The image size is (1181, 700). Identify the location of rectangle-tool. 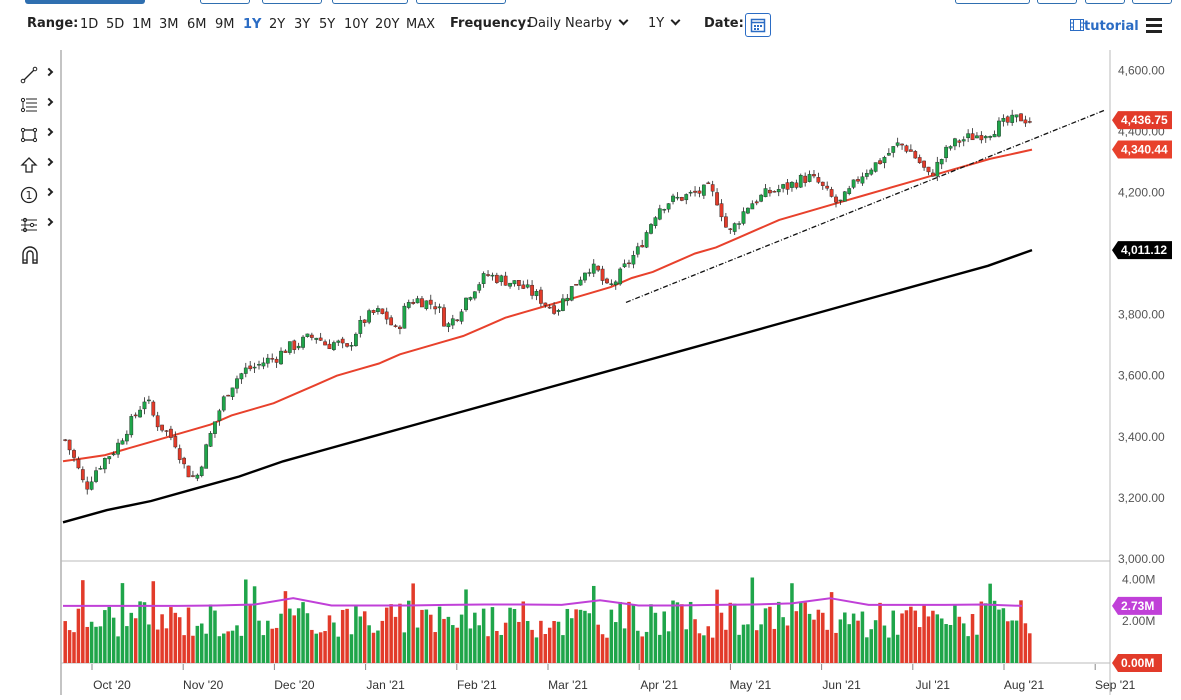
(40, 135).